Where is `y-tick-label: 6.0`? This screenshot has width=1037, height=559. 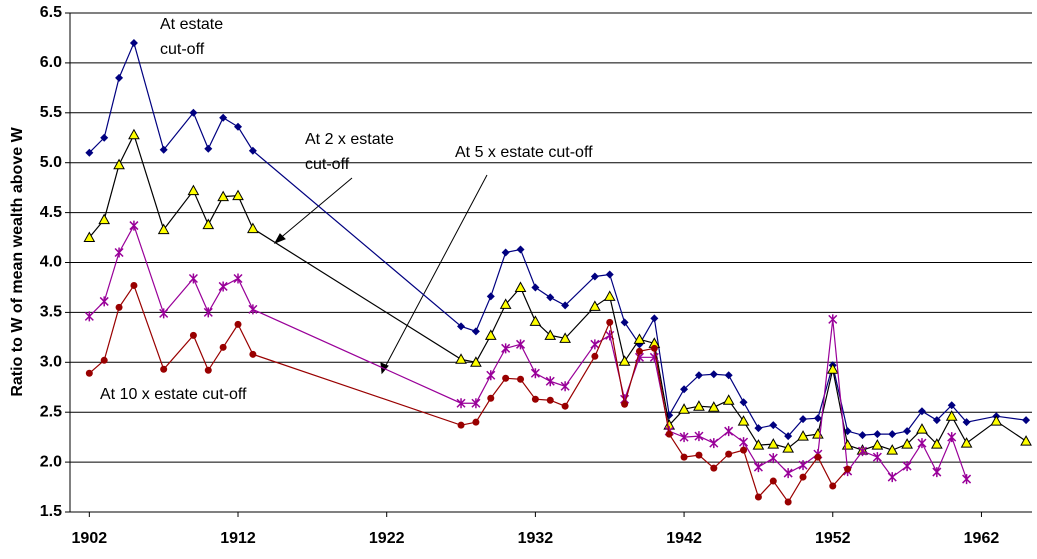
y-tick-label: 6.0 is located at coordinates (51, 62).